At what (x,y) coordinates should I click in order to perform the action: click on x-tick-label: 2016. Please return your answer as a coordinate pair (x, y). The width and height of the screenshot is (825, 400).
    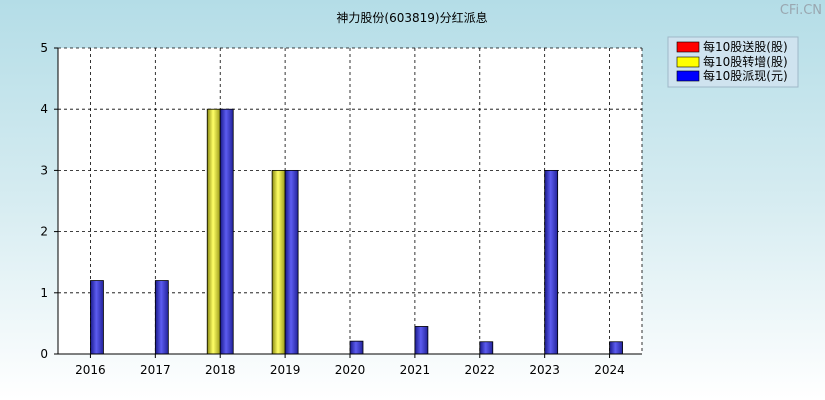
    Looking at the image, I should click on (90, 370).